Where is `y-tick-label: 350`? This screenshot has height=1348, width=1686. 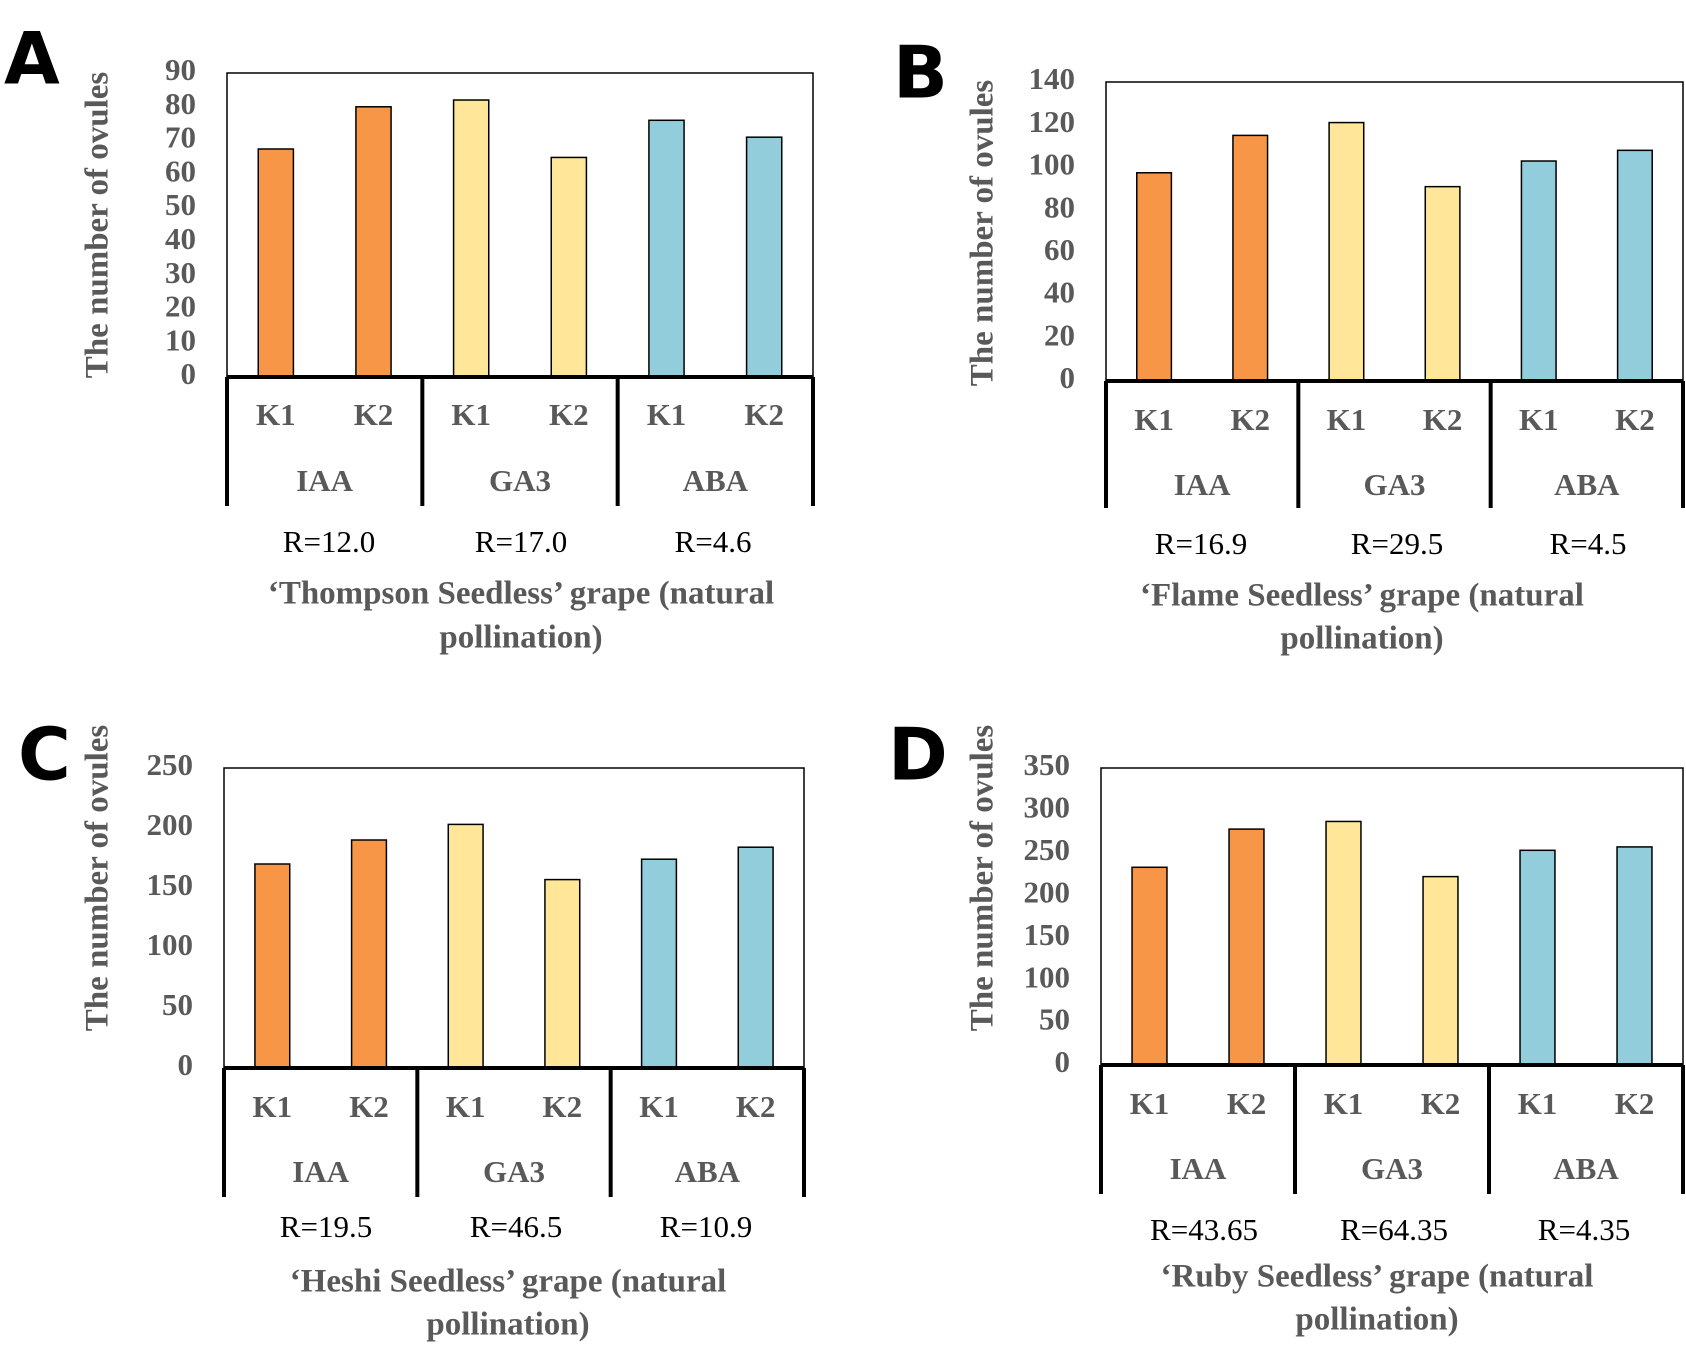 y-tick-label: 350 is located at coordinates (1047, 764).